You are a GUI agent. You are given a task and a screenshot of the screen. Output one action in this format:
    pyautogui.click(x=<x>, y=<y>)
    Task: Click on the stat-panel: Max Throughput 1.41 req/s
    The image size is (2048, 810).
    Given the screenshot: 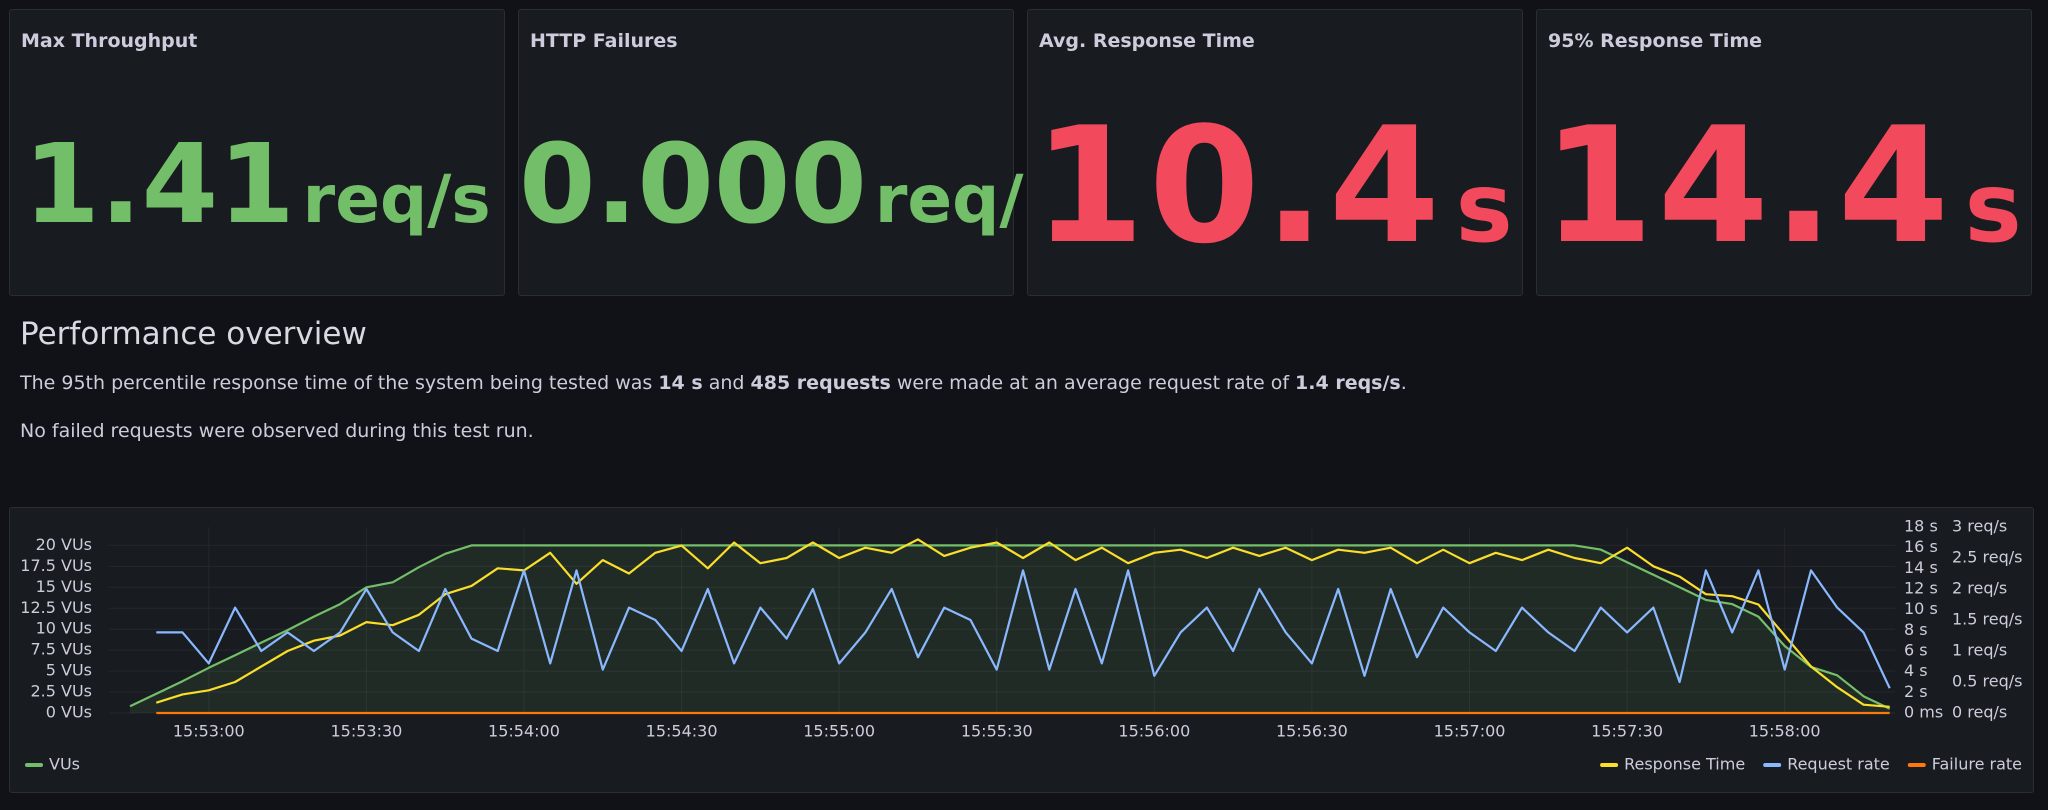 What is the action you would take?
    pyautogui.click(x=257, y=152)
    